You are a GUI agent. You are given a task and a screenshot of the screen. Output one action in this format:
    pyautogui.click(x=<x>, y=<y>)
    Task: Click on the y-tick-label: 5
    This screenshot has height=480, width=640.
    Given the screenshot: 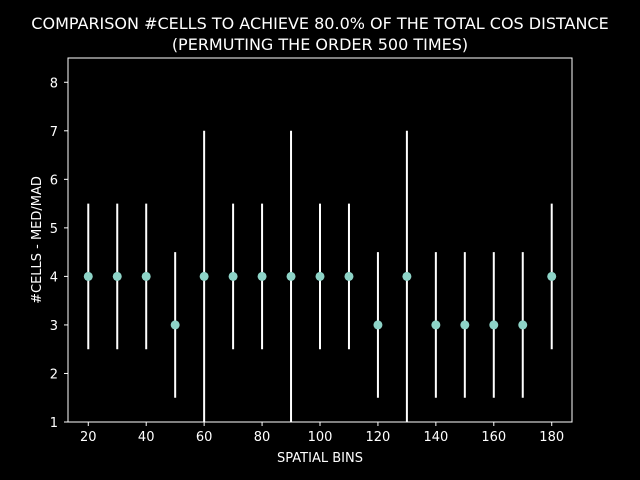 What is the action you would take?
    pyautogui.click(x=54, y=229)
    